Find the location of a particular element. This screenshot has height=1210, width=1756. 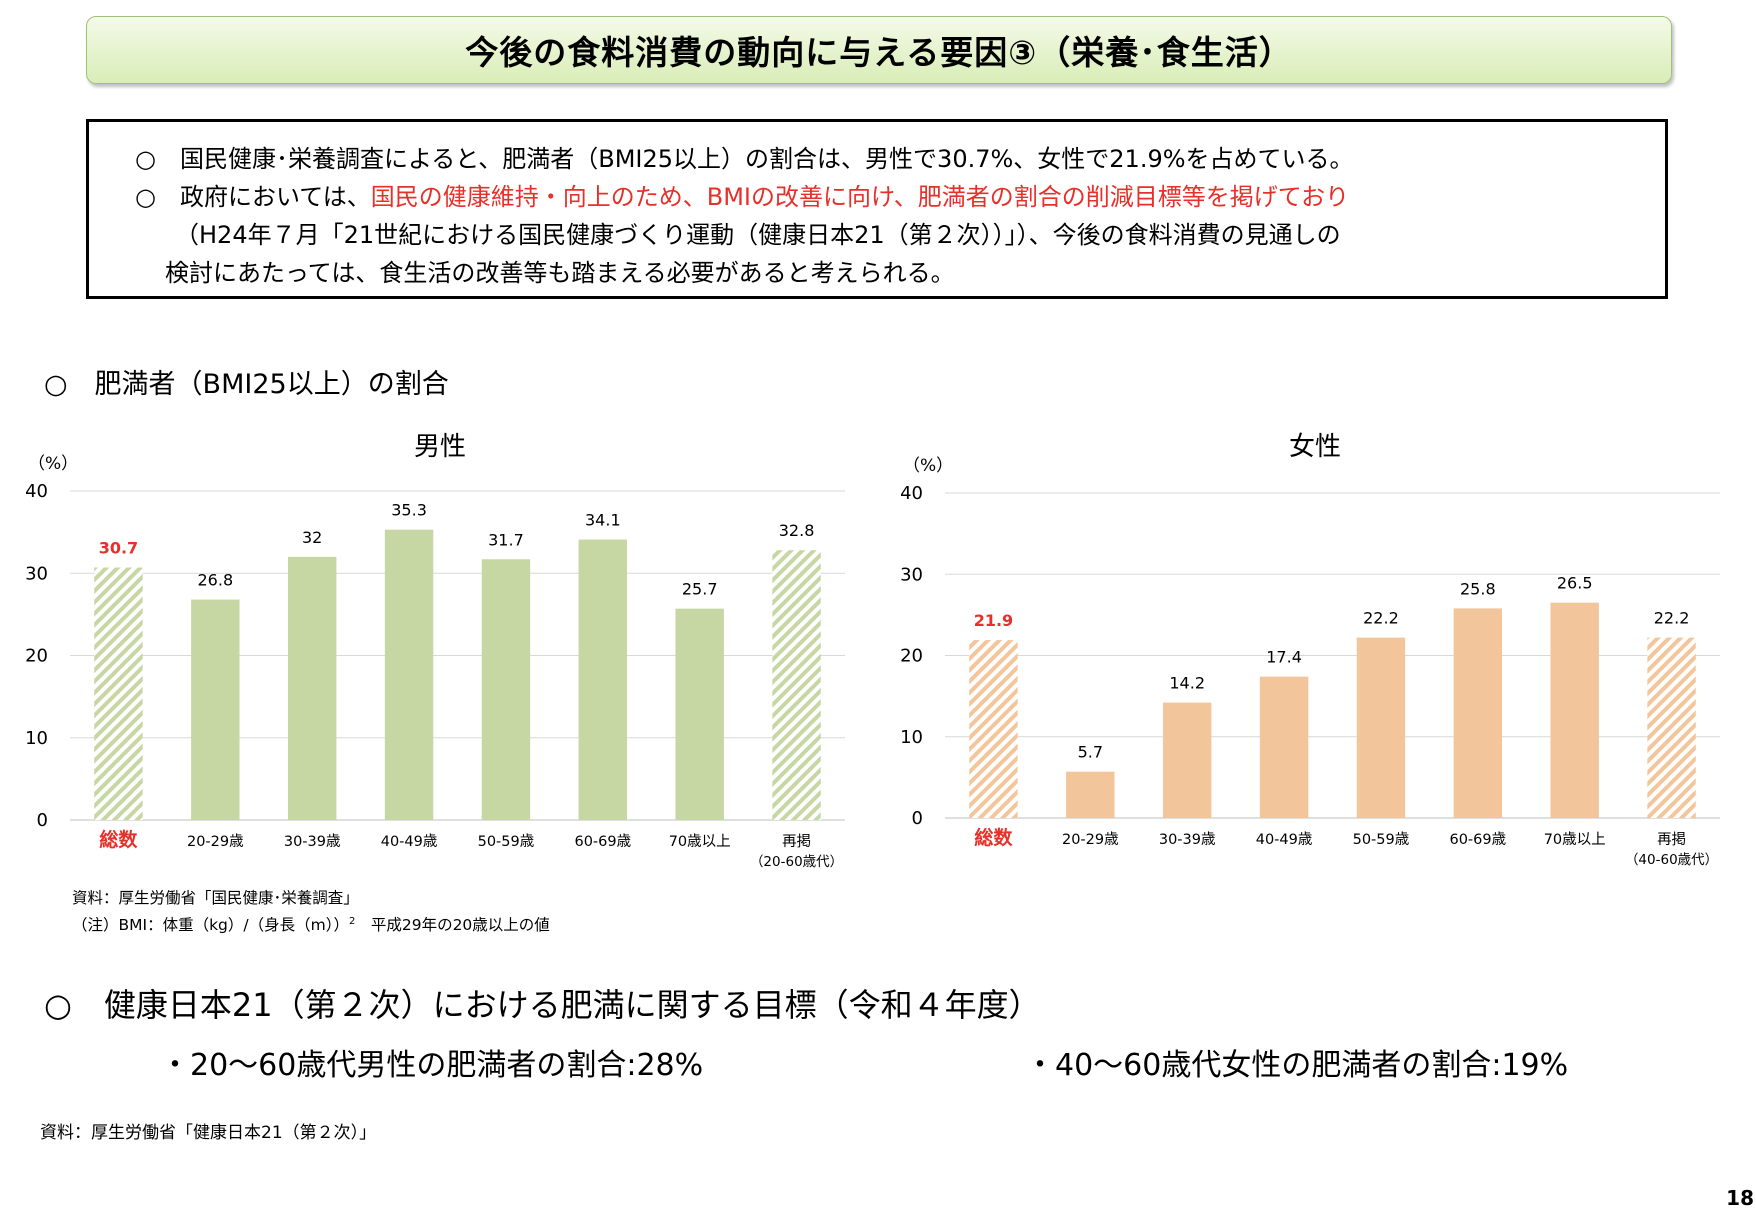

footer-source: 資料：厚生労働省「健康日本21（第２次）」 is located at coordinates (208, 1133).